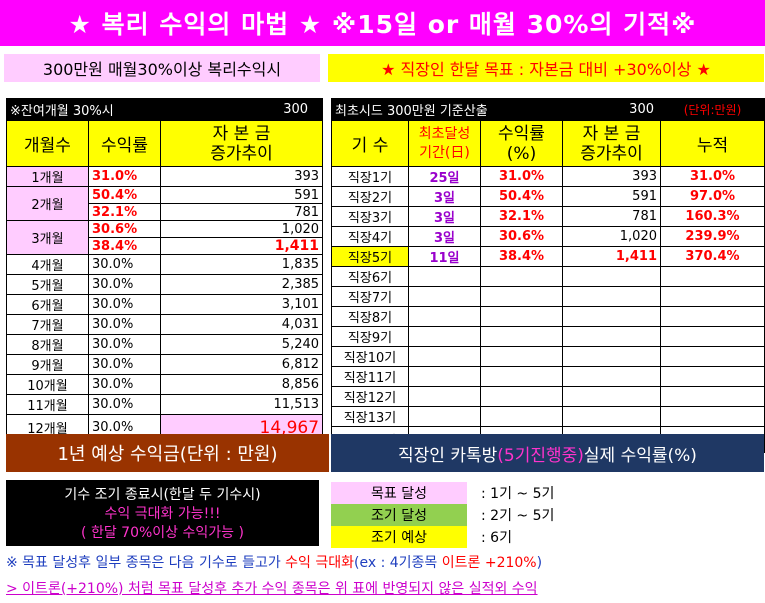 The image size is (765, 603). I want to click on cumulative-cell: 160.3%, so click(712, 216).